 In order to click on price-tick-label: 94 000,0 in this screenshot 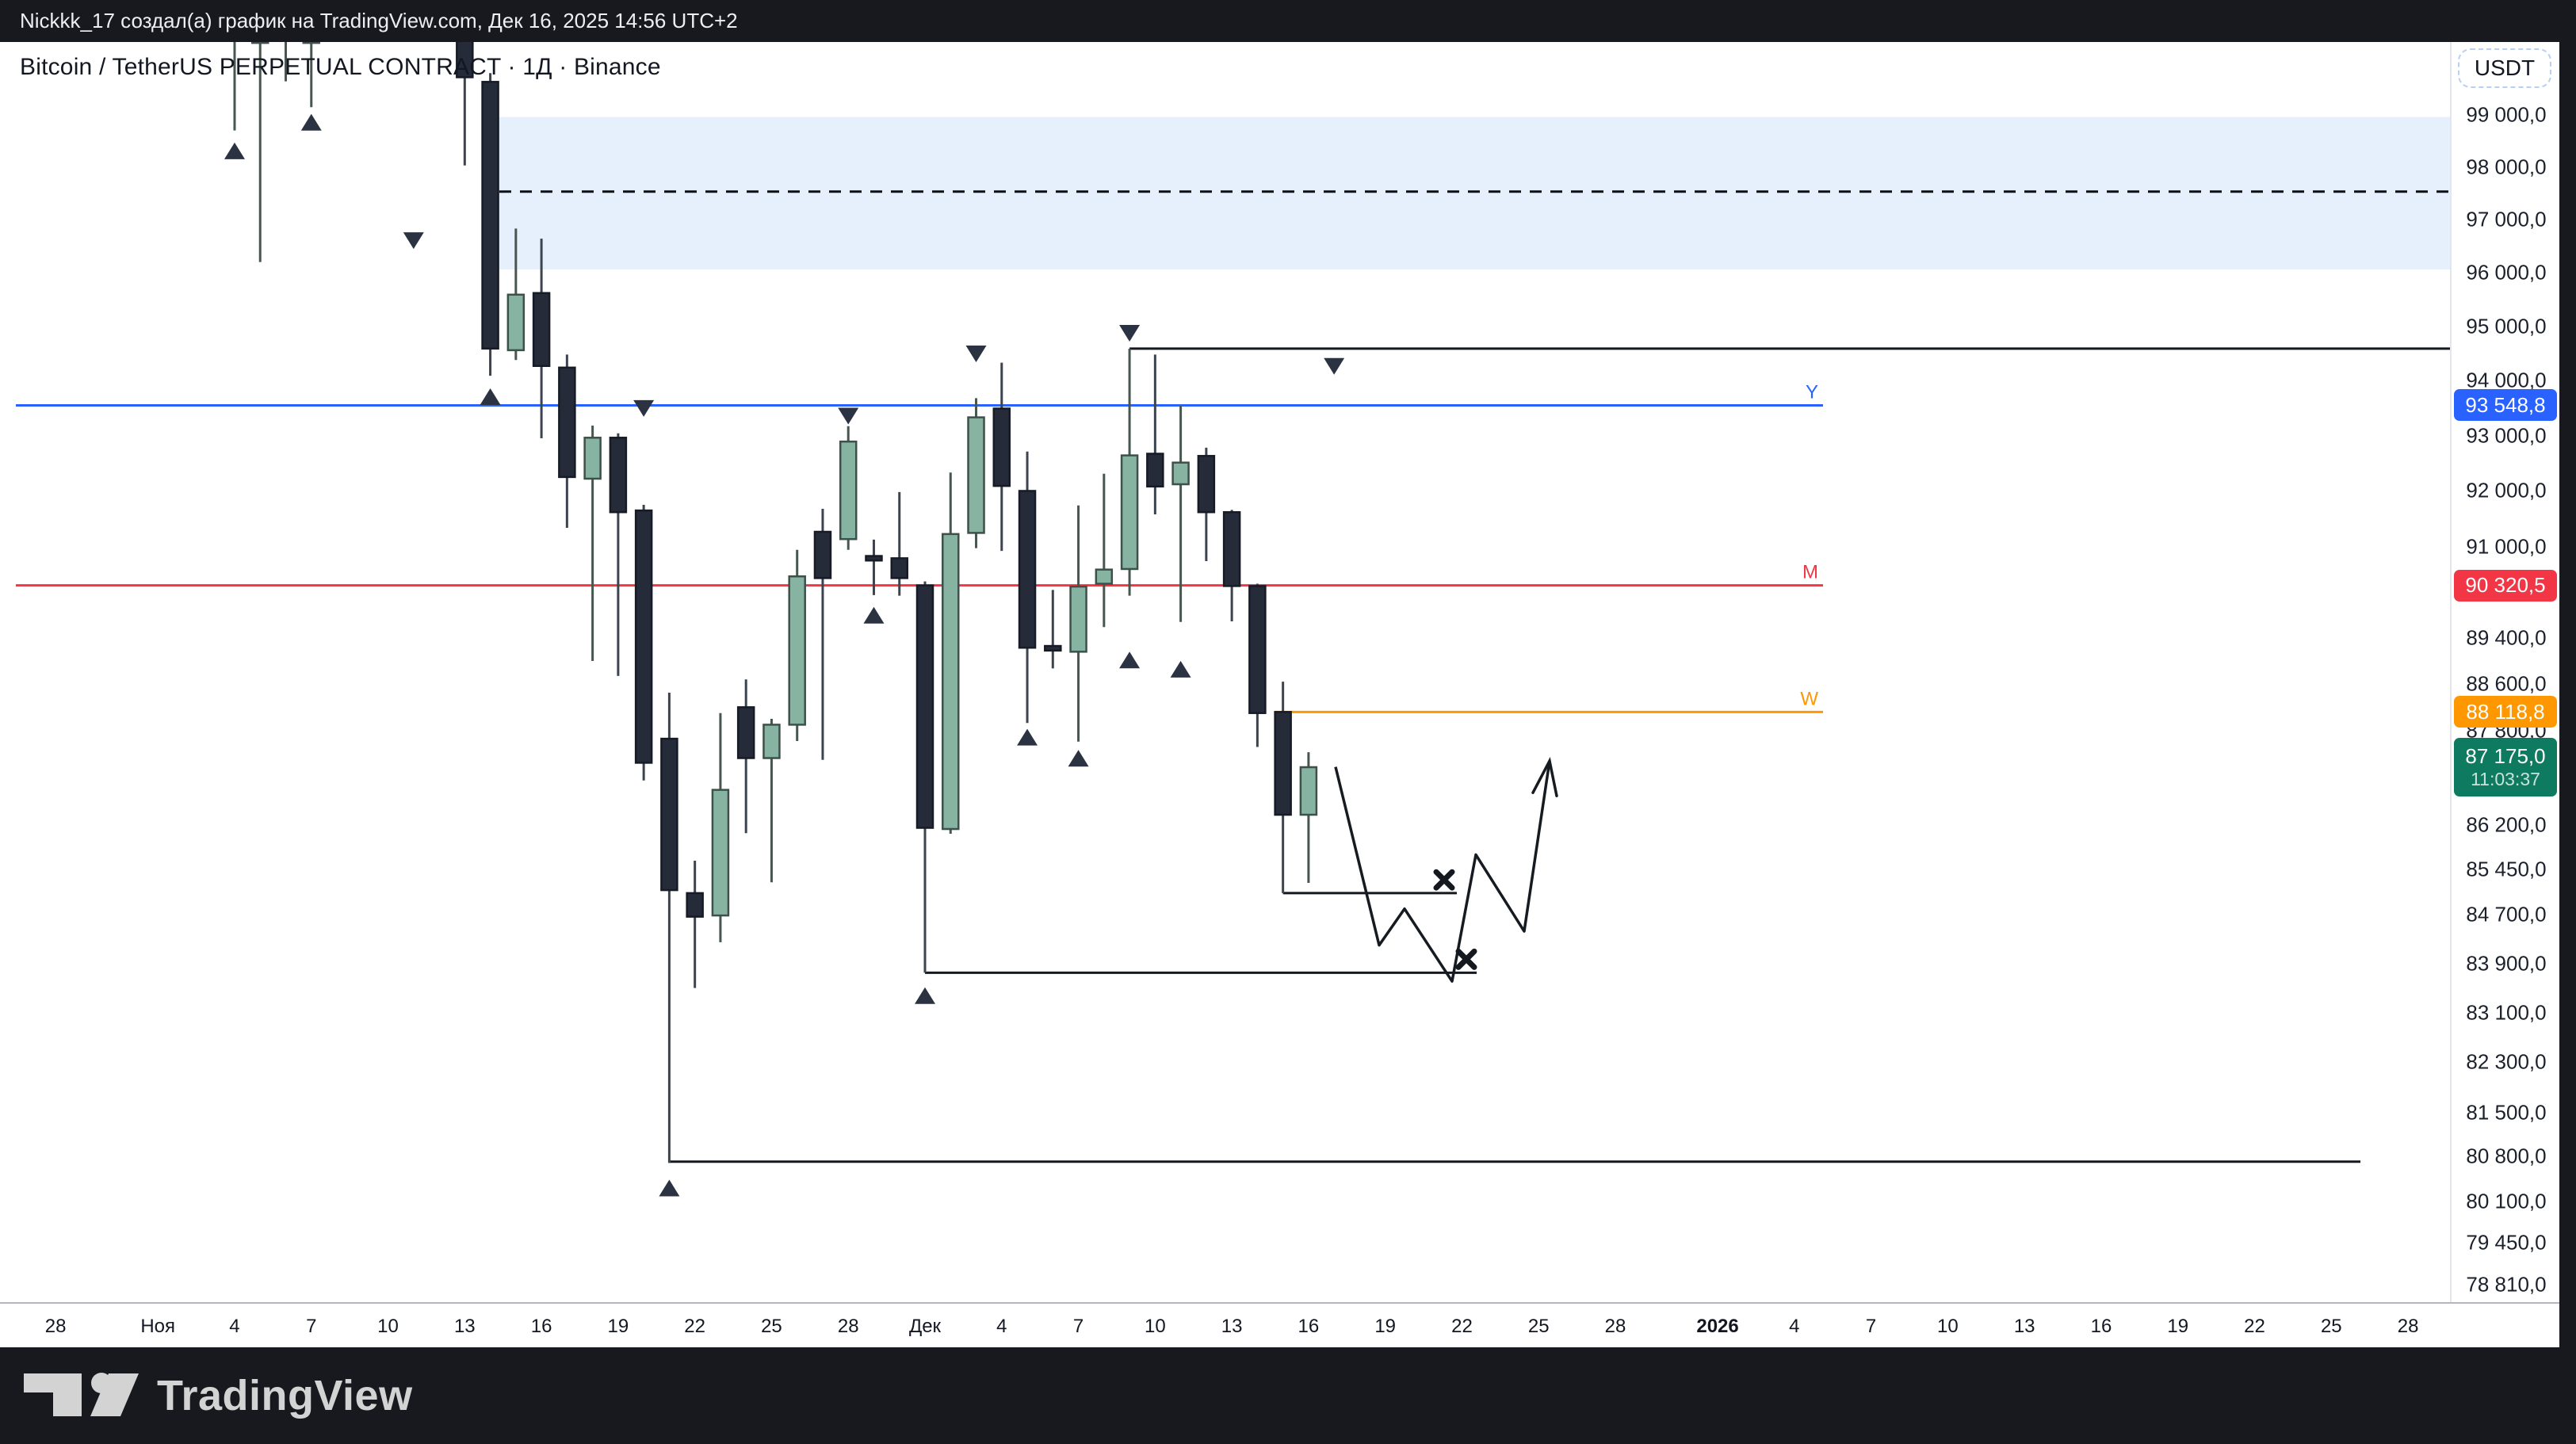, I will do `click(2506, 380)`.